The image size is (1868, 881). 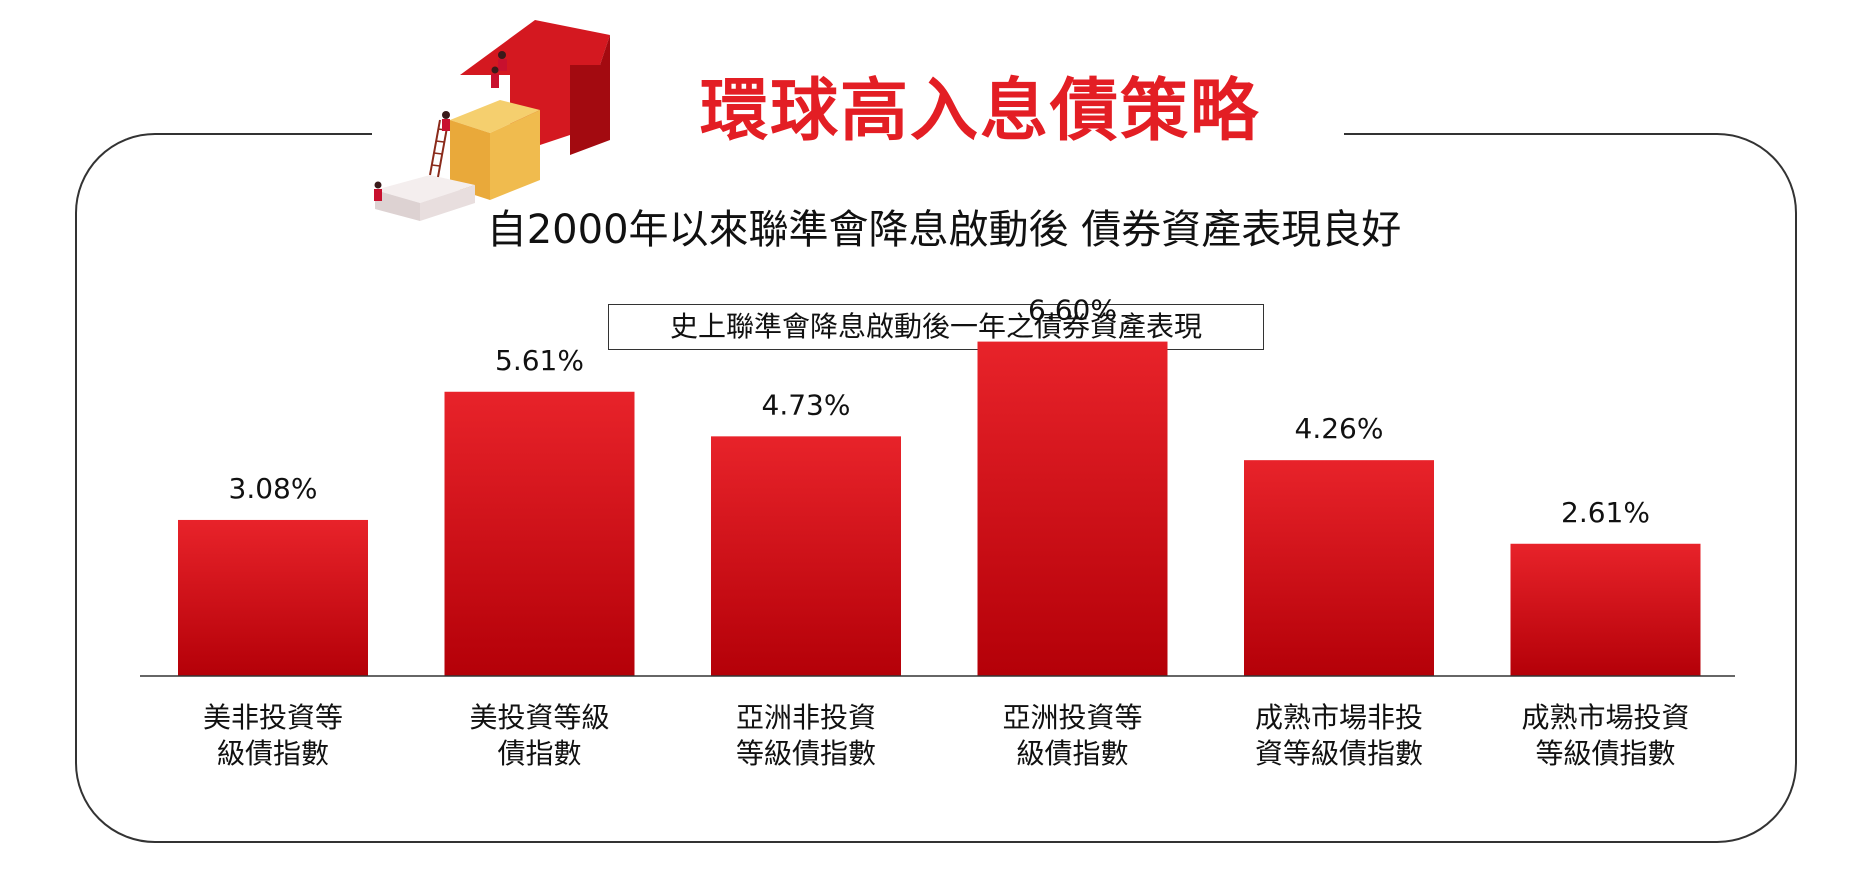 What do you see at coordinates (980, 111) in the screenshot?
I see `page-title: 環球高入息債策略` at bounding box center [980, 111].